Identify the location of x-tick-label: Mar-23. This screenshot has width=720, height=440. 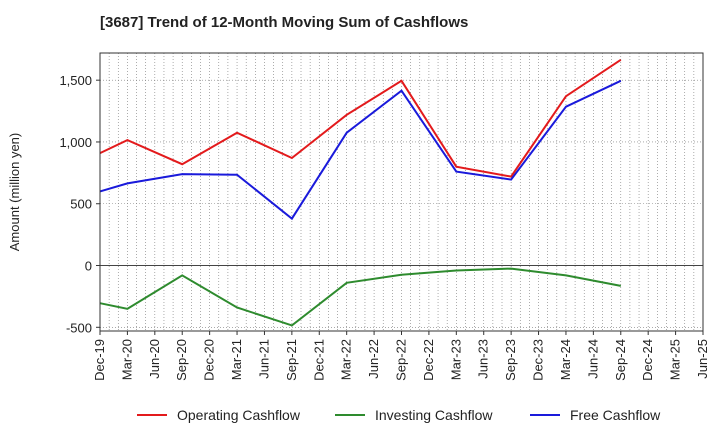
(455, 359).